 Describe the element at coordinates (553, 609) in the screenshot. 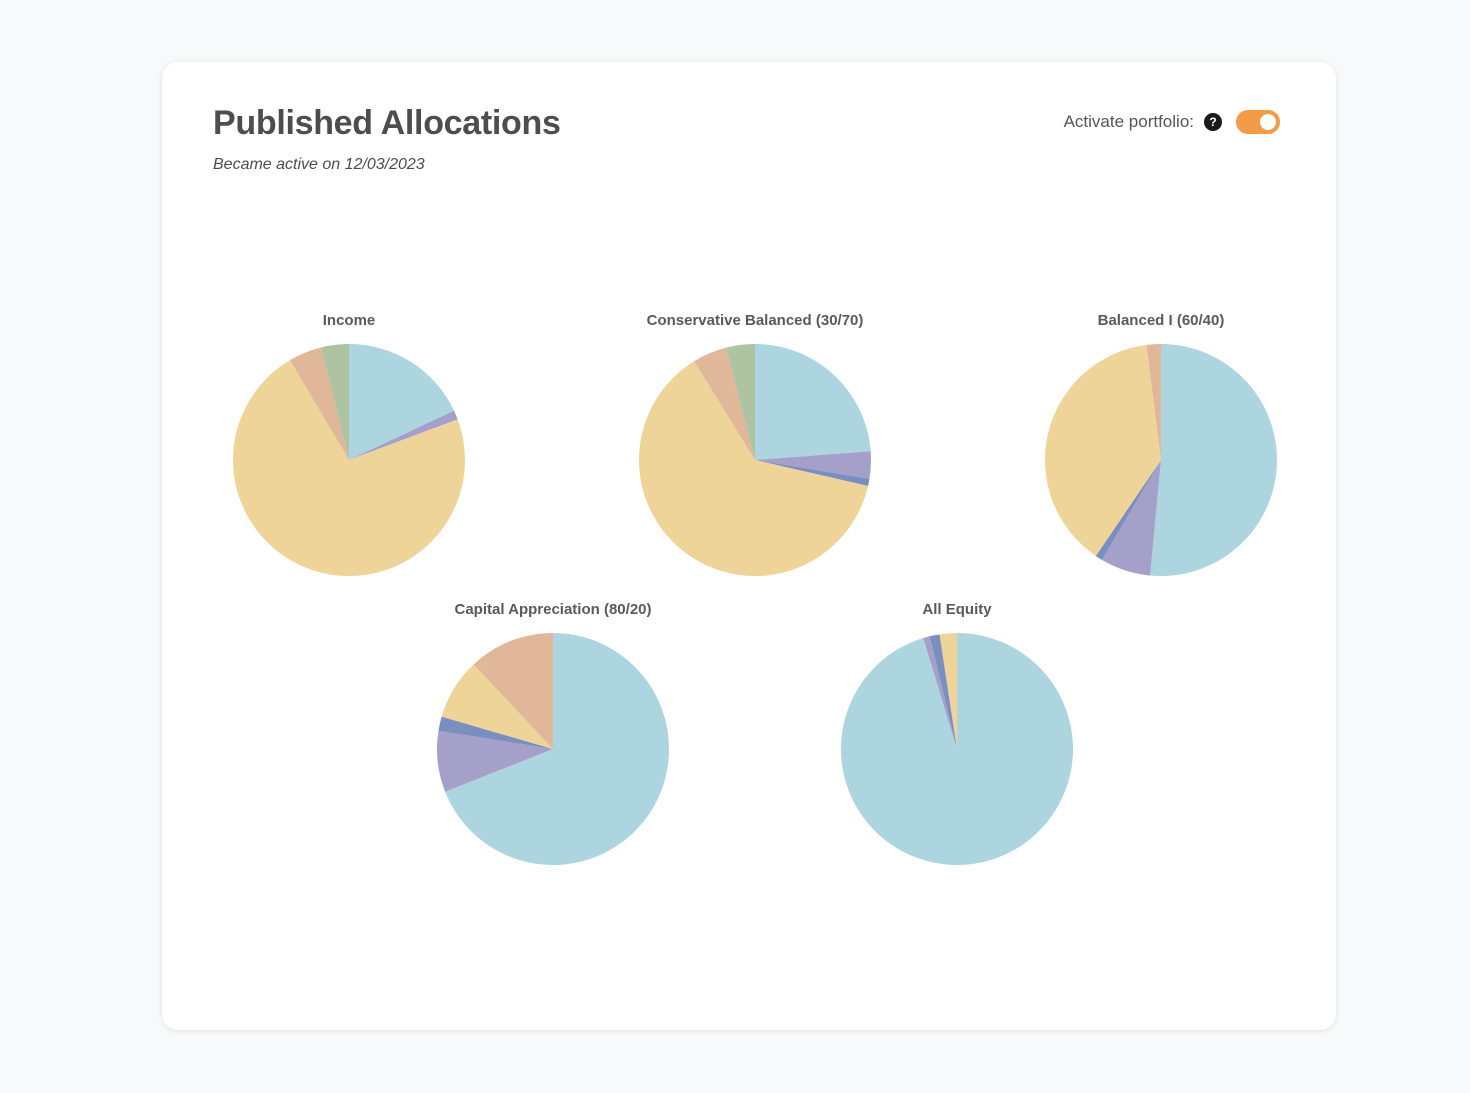

I see `pie-title: Capital Appreciation (80/20)` at that location.